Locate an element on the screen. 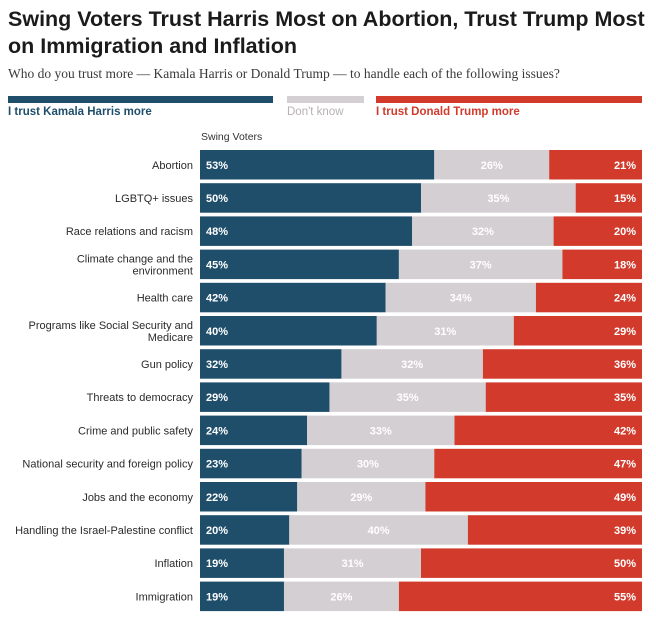 This screenshot has width=656, height=622. bar-harris-national-security-and-foreign-policy is located at coordinates (251, 463).